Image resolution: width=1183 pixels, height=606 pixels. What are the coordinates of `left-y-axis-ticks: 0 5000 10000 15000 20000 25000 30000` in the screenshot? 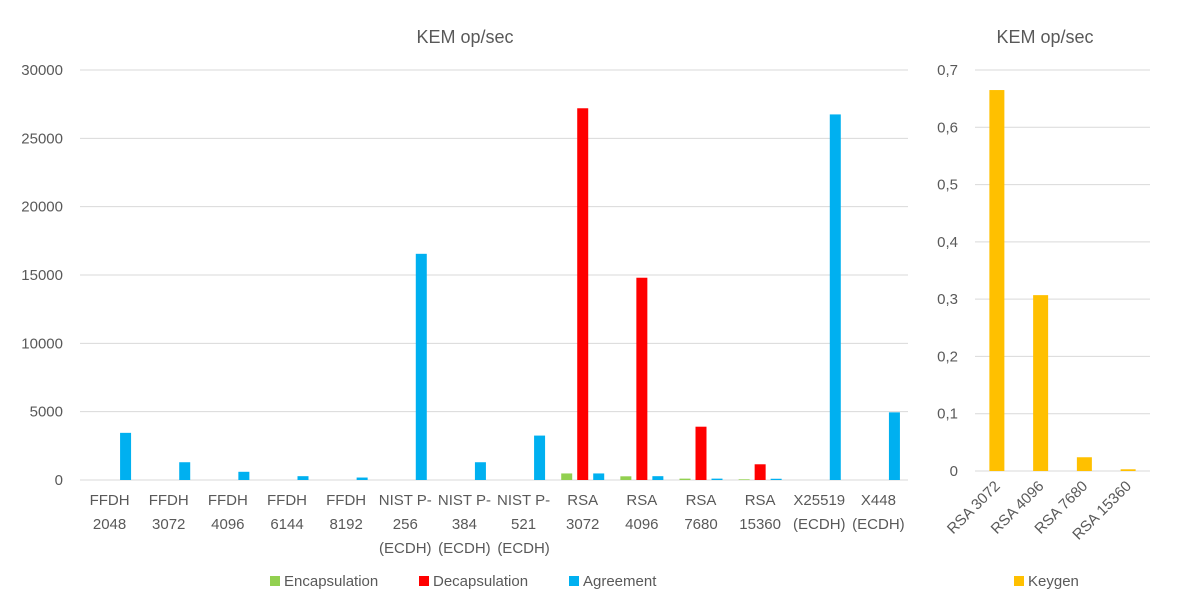 It's located at (42, 275).